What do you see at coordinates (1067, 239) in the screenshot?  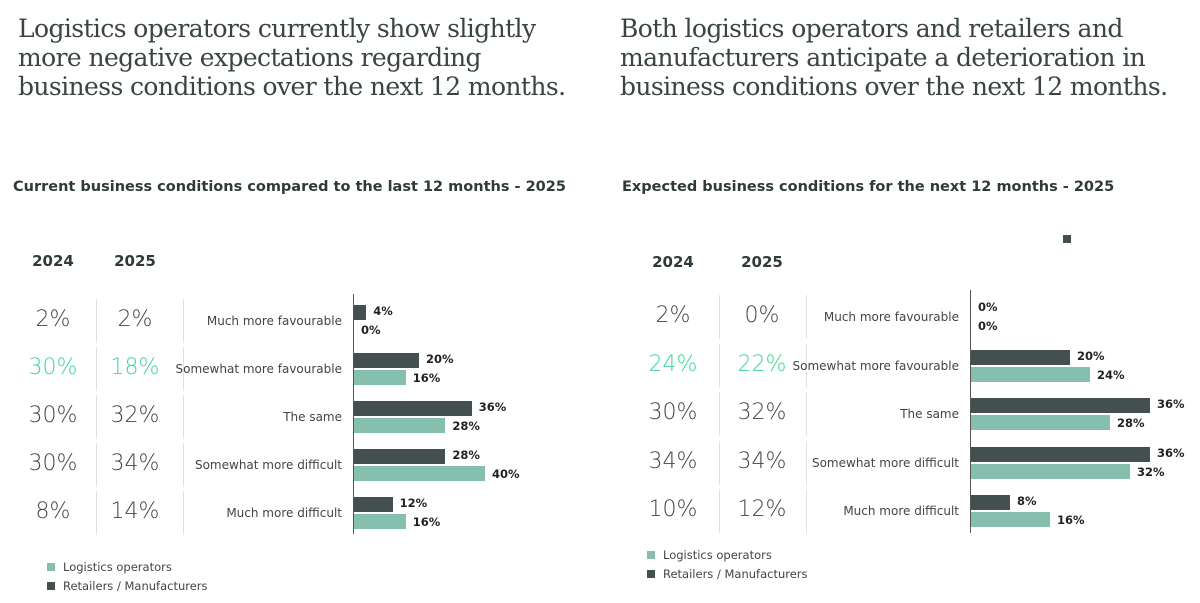 I see `stray-legend-mark` at bounding box center [1067, 239].